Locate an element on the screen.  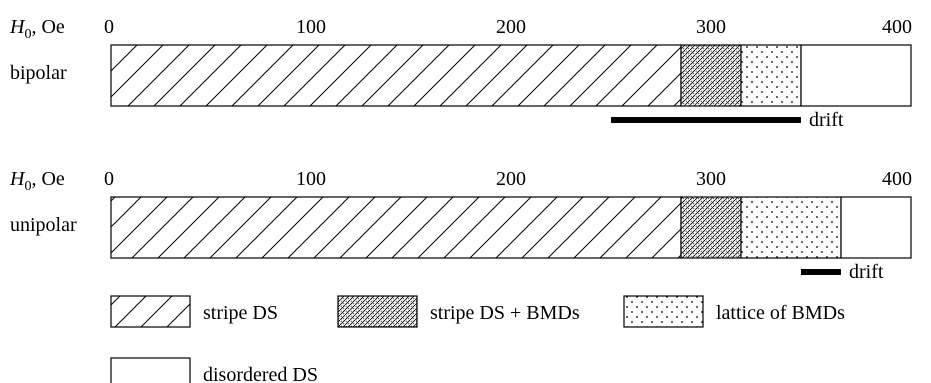
tick-label-1-1: 100 is located at coordinates (311, 179).